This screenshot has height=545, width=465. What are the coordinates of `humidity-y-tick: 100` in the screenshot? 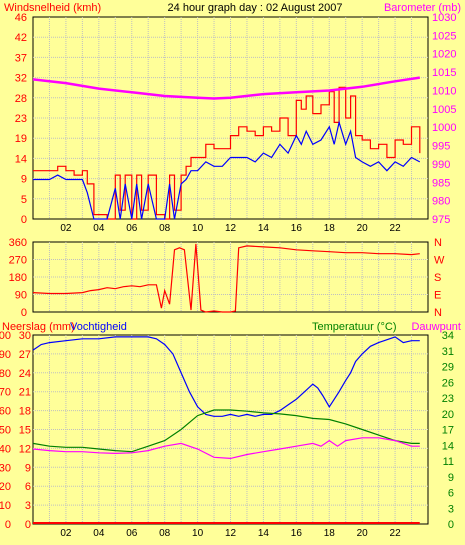 It's located at (5, 336).